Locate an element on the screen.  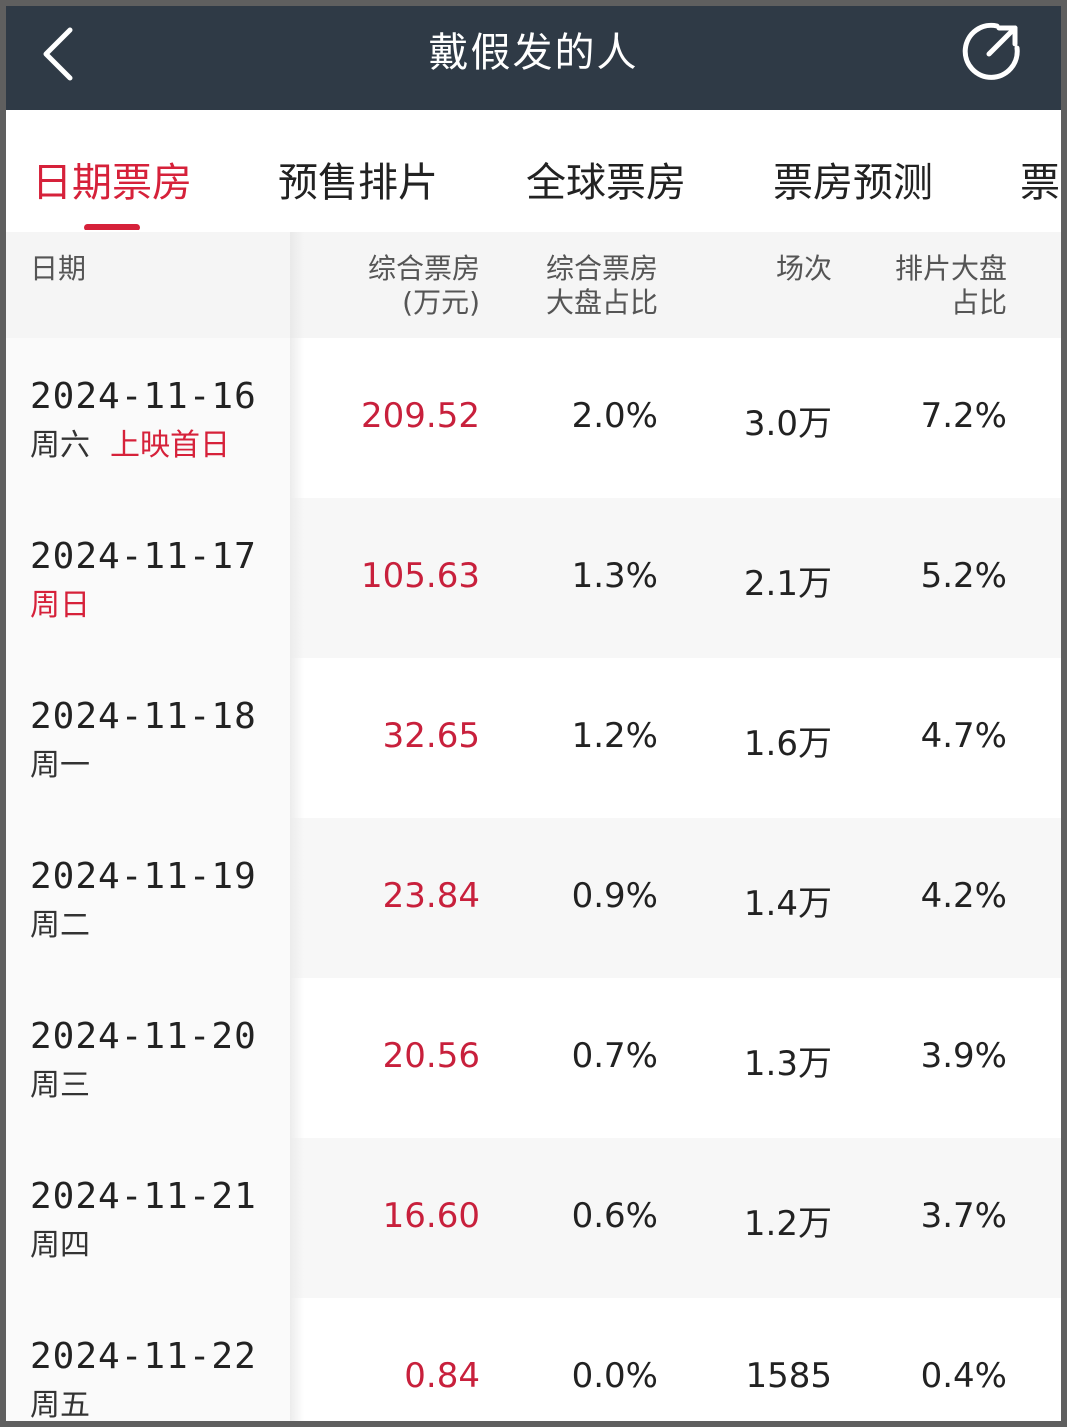
row-weekday: 周六 is located at coordinates (60, 445).